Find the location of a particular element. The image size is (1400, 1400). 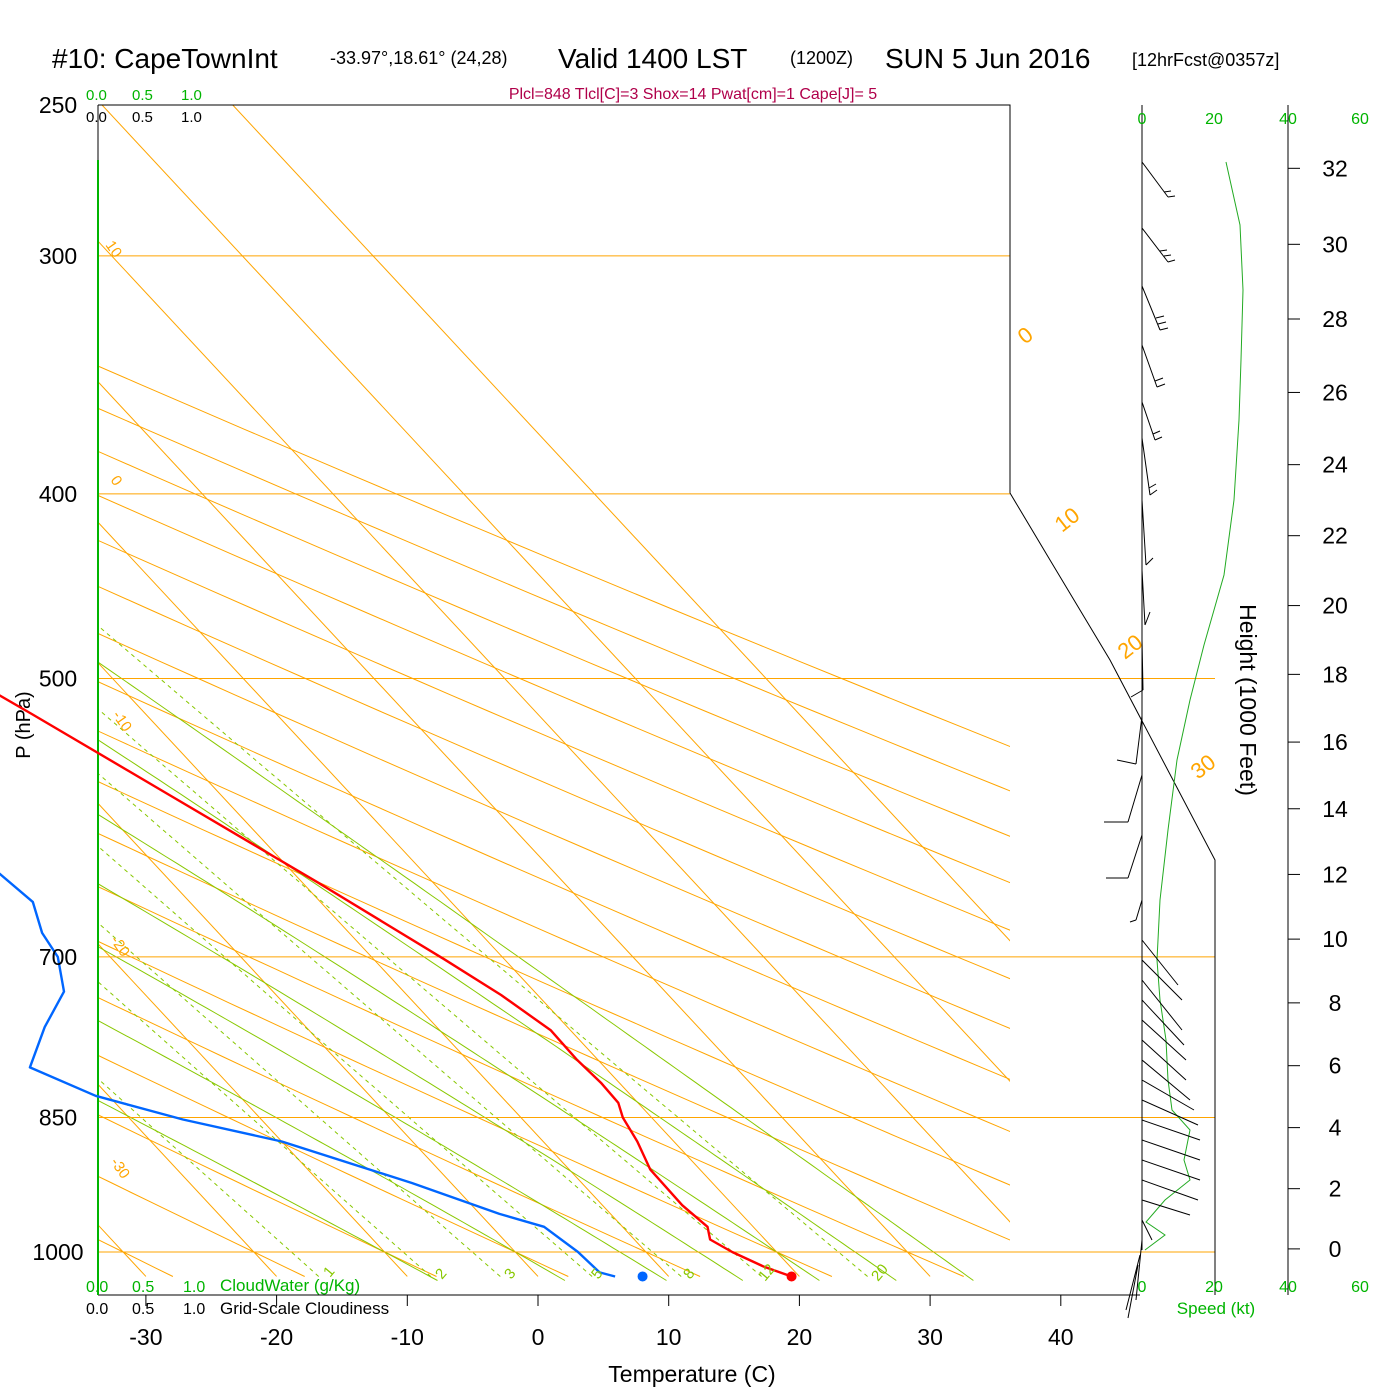

y2-tick-label: 26 is located at coordinates (1335, 392).